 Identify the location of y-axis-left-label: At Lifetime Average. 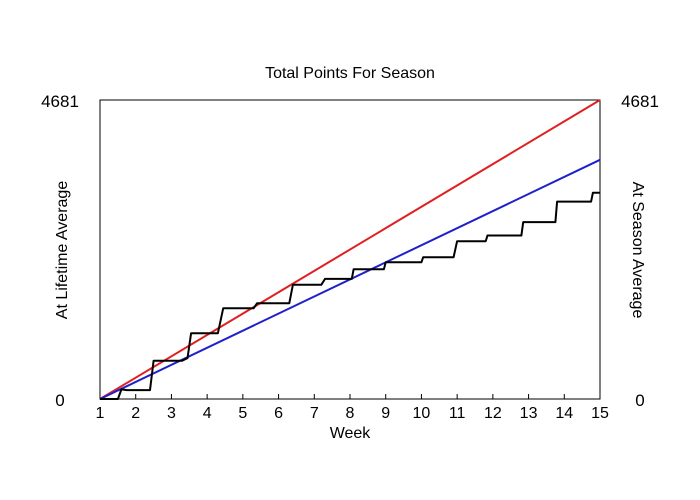
(62, 250).